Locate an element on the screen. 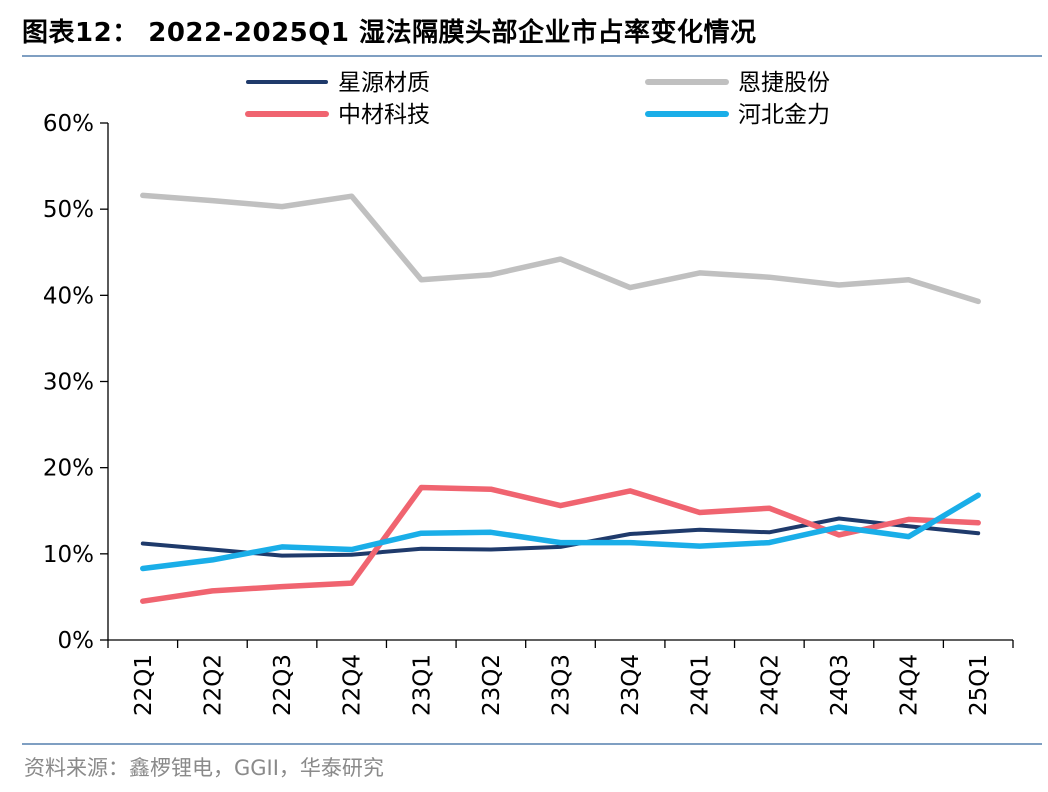 Image resolution: width=1048 pixels, height=792 pixels. x-tick-label: 24Q2 is located at coordinates (770, 685).